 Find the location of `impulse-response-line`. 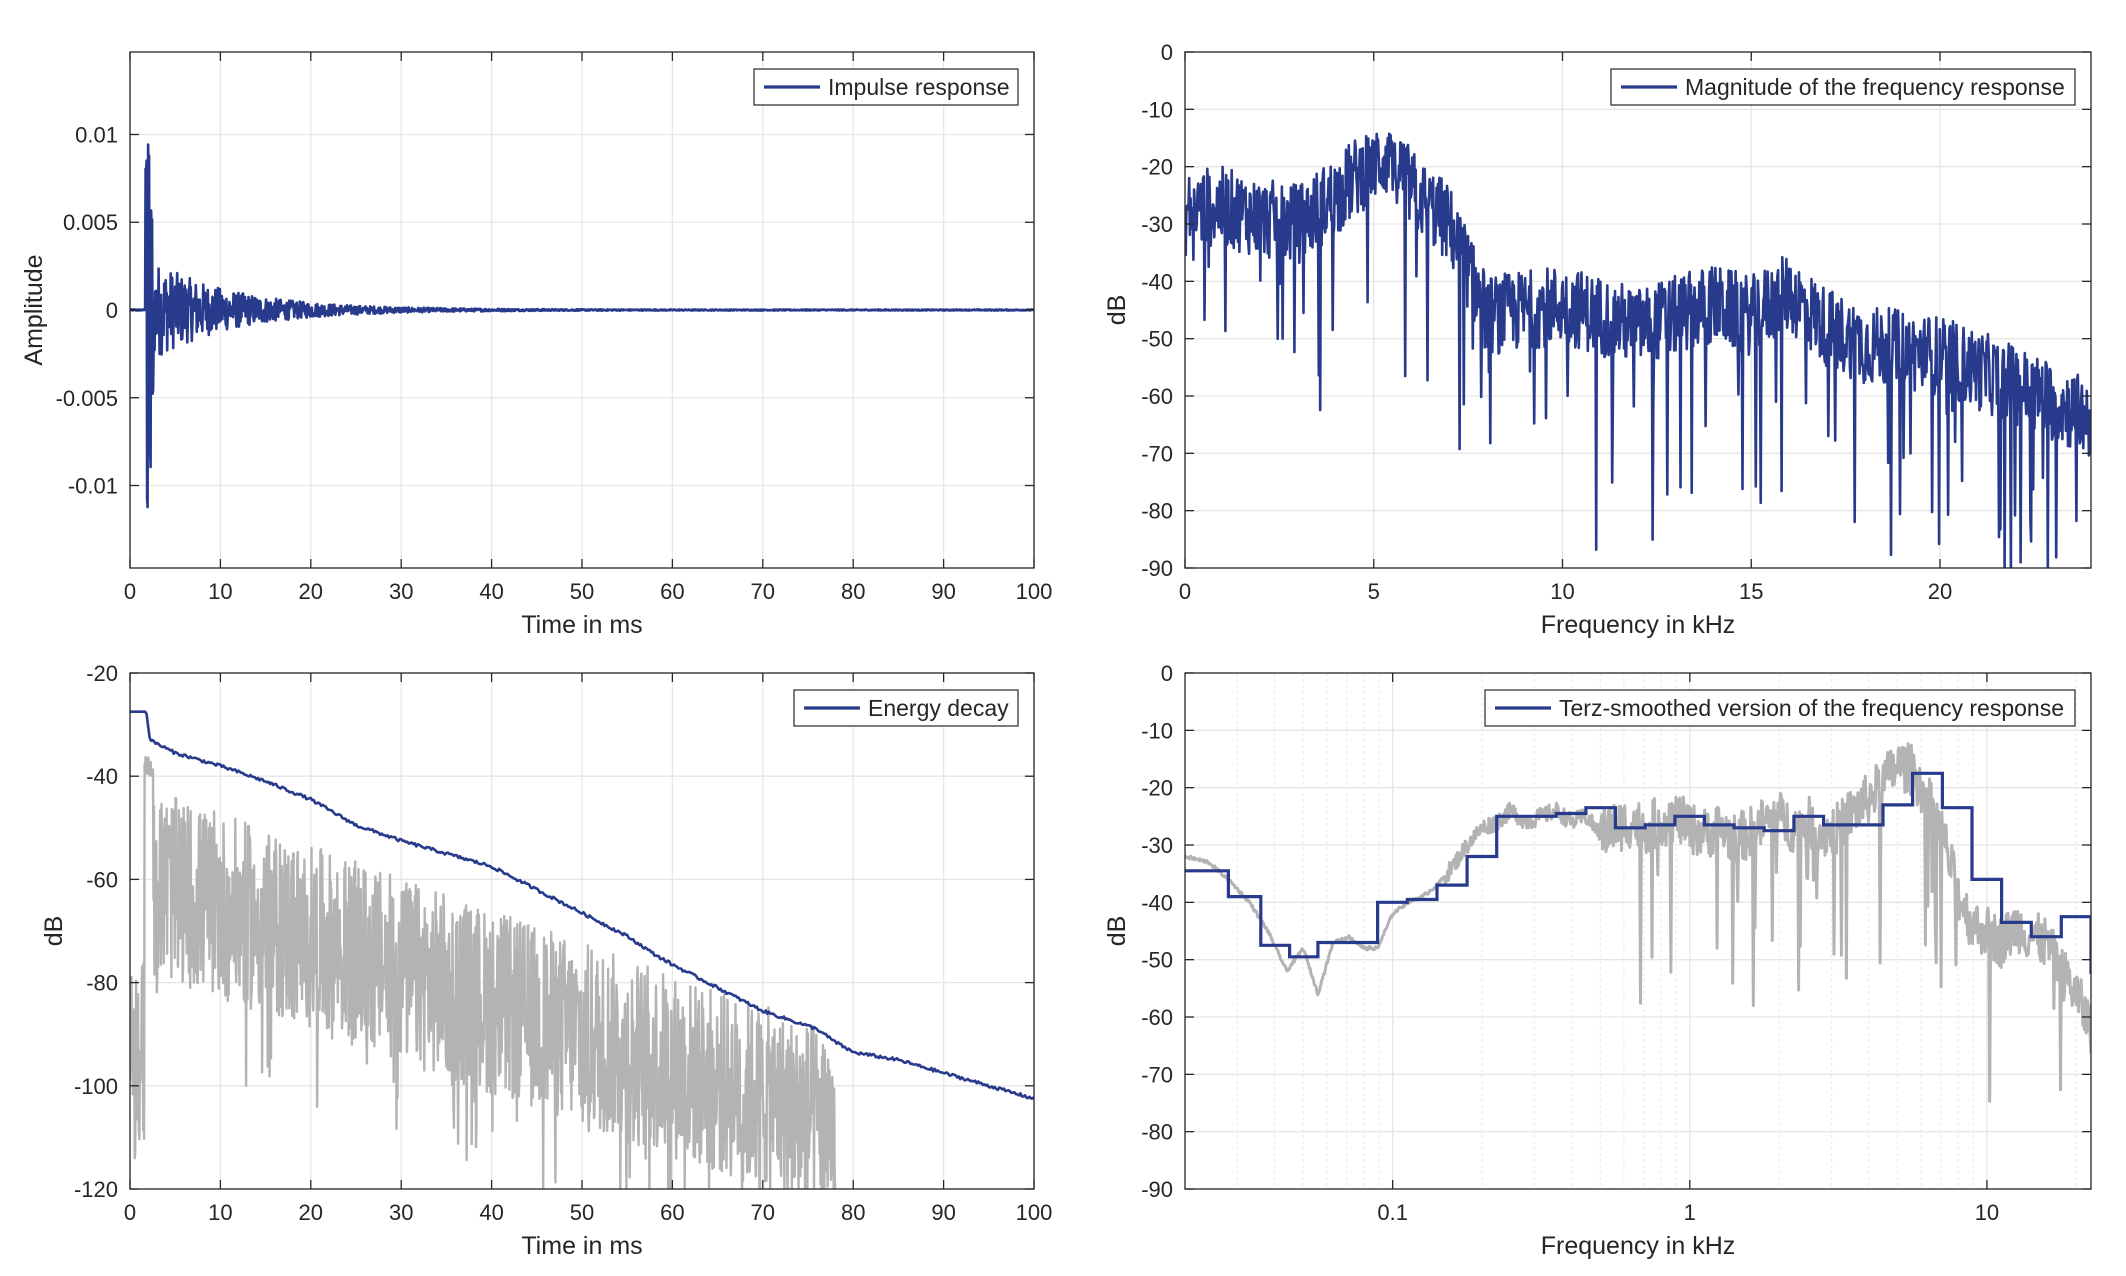

impulse-response-line is located at coordinates (582, 326).